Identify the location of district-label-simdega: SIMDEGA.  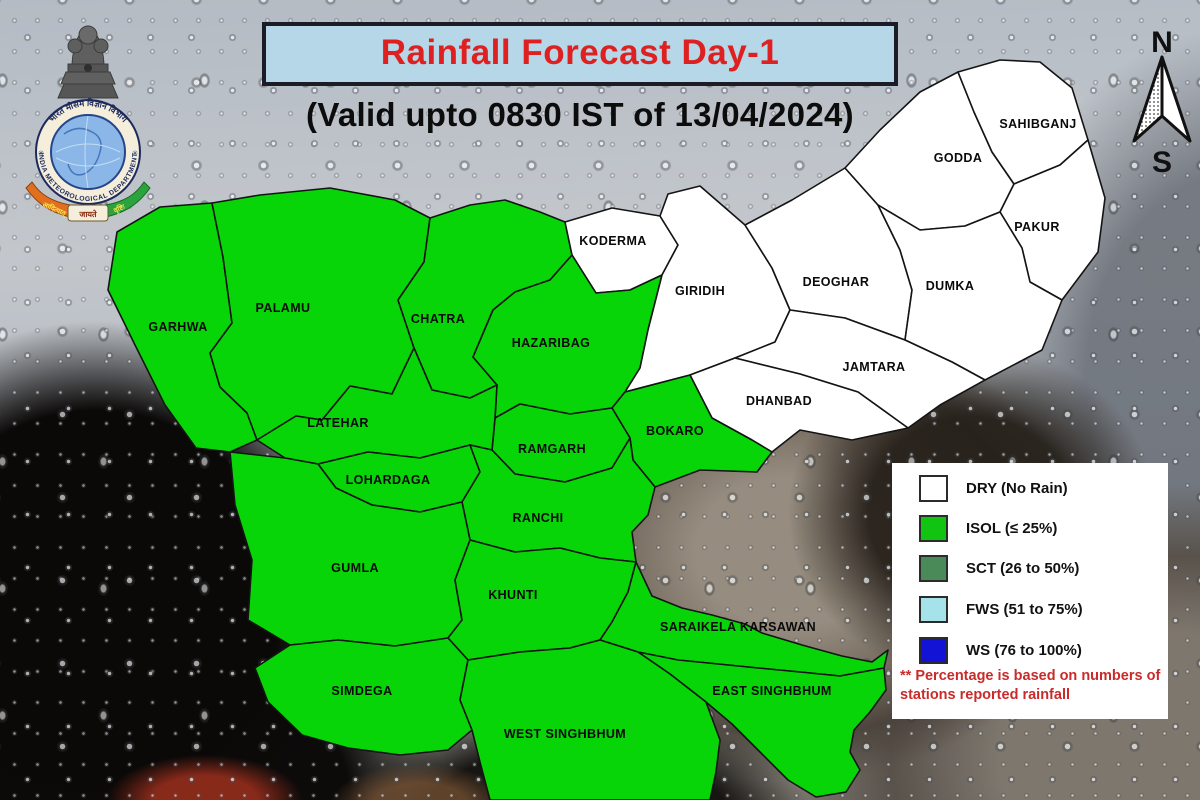
(361, 691).